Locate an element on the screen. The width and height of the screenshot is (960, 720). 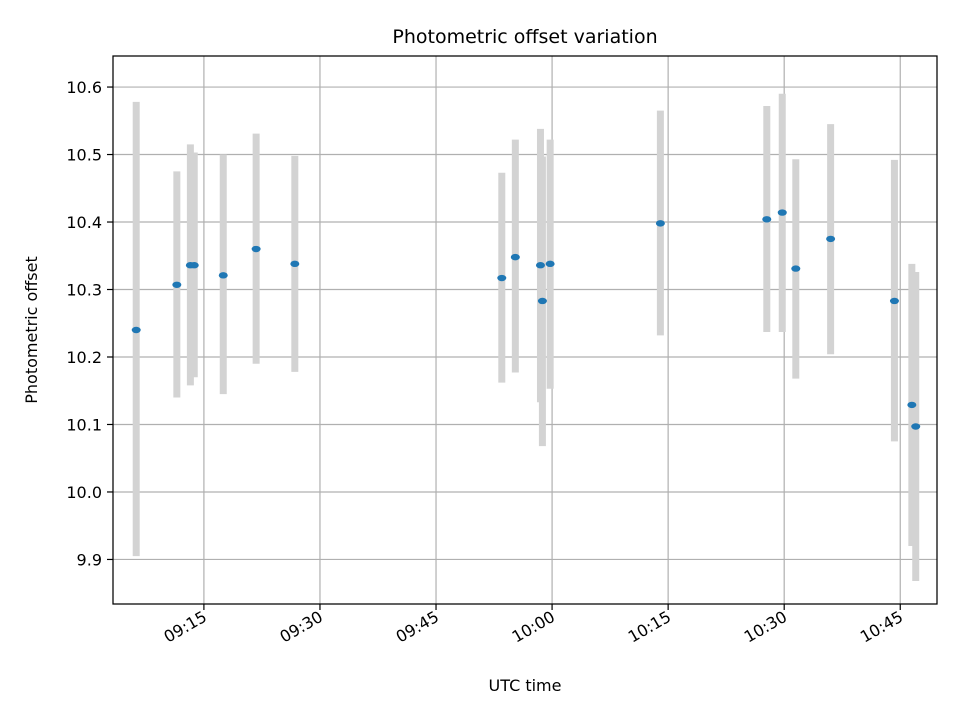
x-tick-label: 09:45 is located at coordinates (417, 627).